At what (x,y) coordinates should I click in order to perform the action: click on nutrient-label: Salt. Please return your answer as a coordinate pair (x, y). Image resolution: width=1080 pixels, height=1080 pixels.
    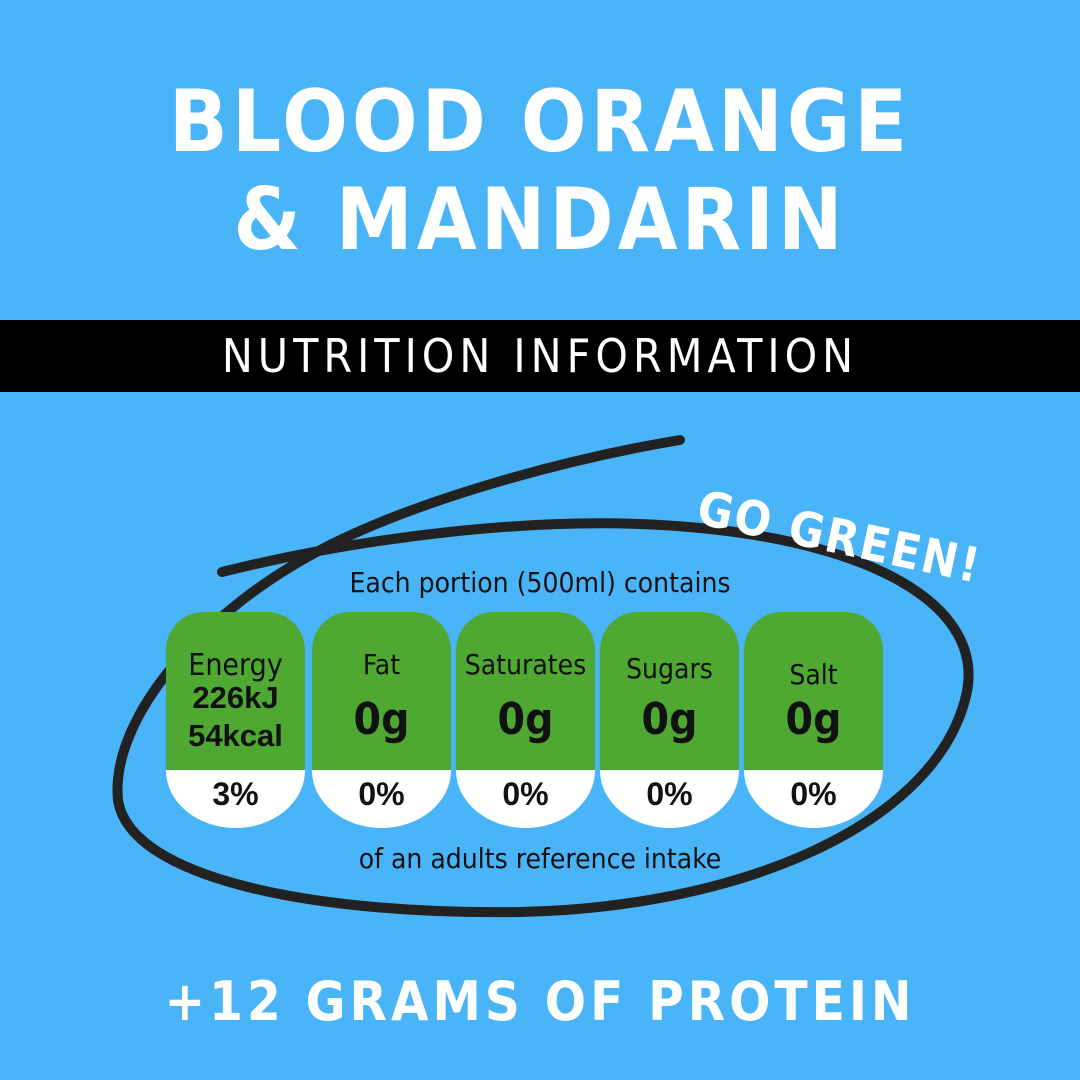
    Looking at the image, I should click on (813, 674).